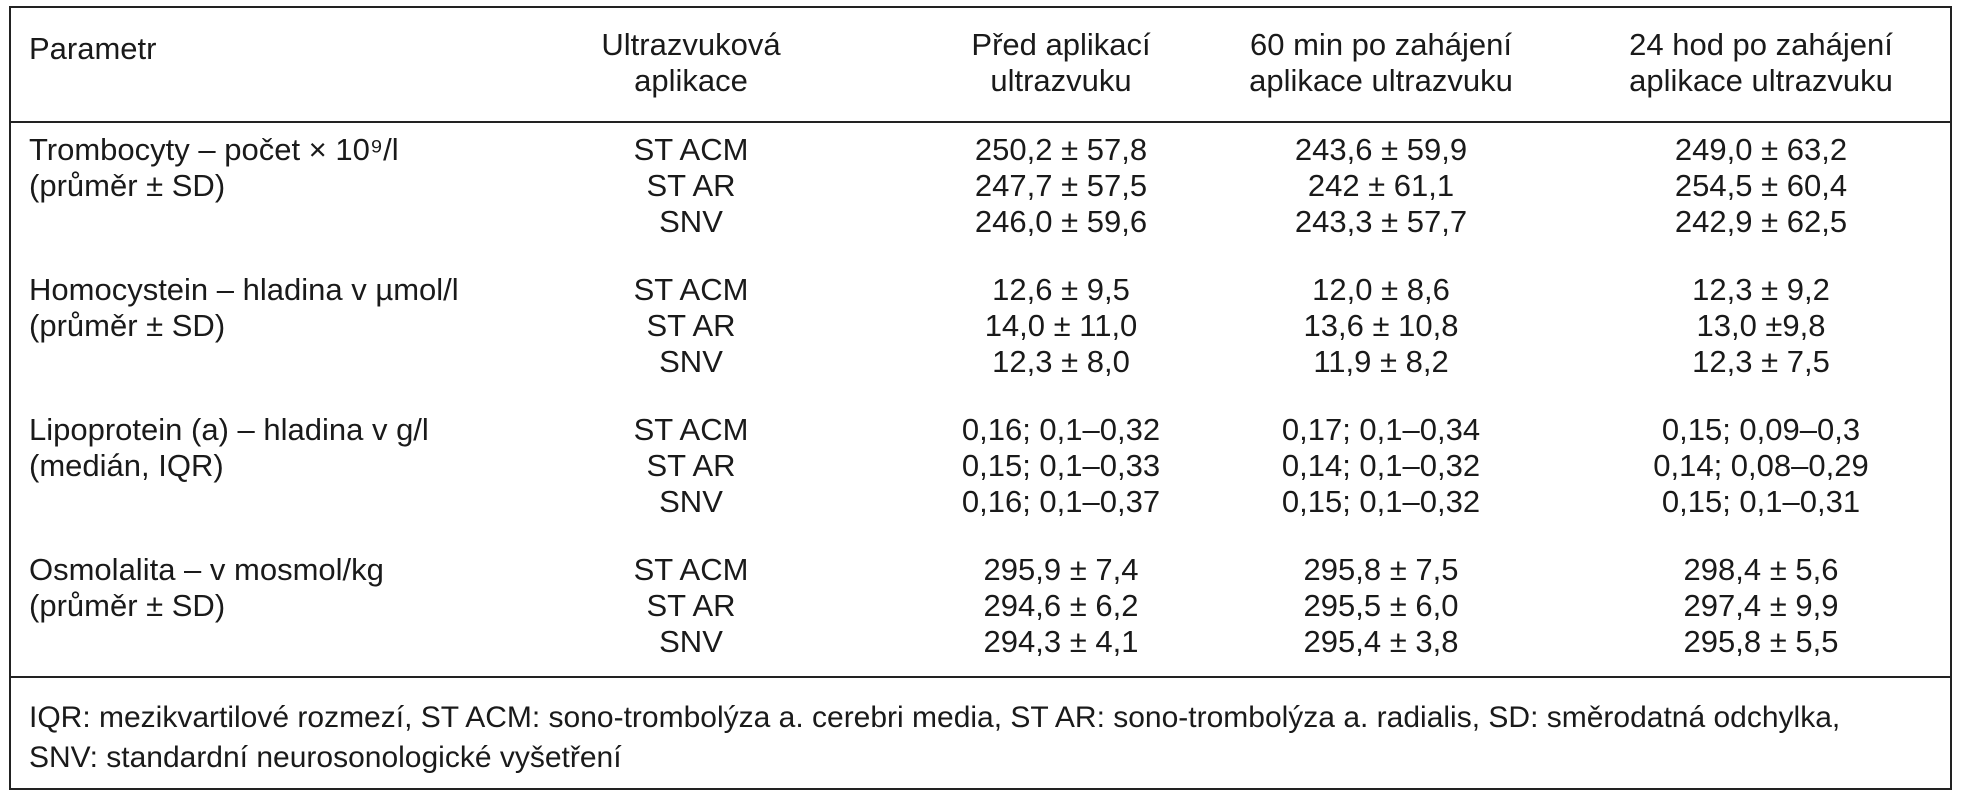  Describe the element at coordinates (1381, 221) in the screenshot. I see `min60-cell: 243,3 ± 57,7` at that location.